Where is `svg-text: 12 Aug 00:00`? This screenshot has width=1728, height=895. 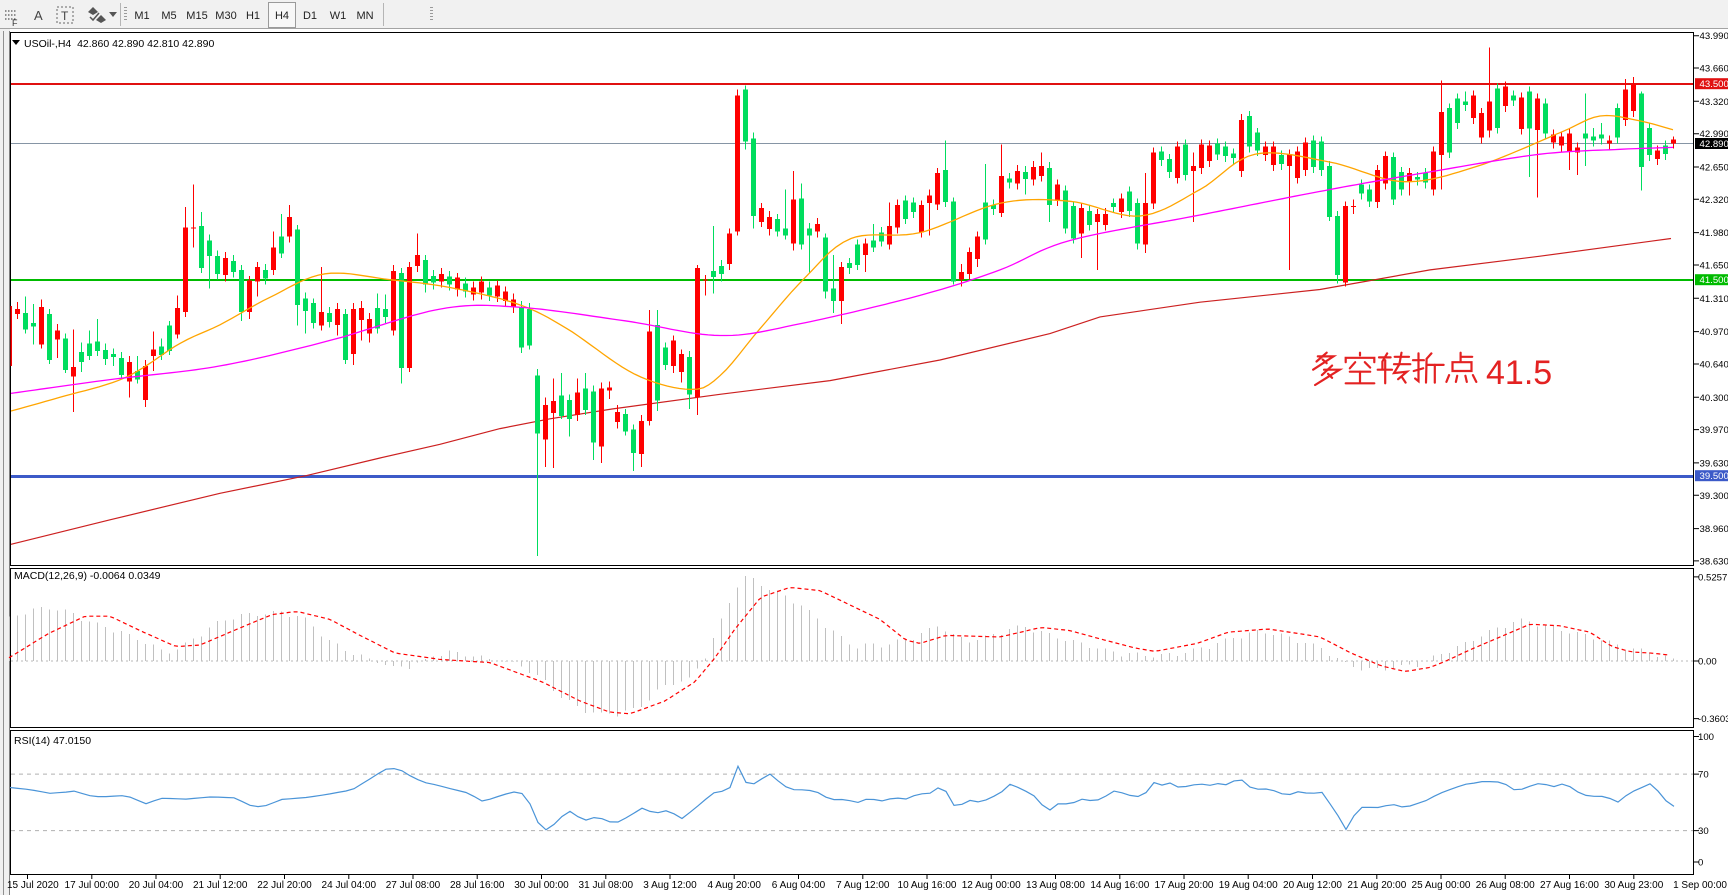
svg-text: 12 Aug 00:00 is located at coordinates (991, 885).